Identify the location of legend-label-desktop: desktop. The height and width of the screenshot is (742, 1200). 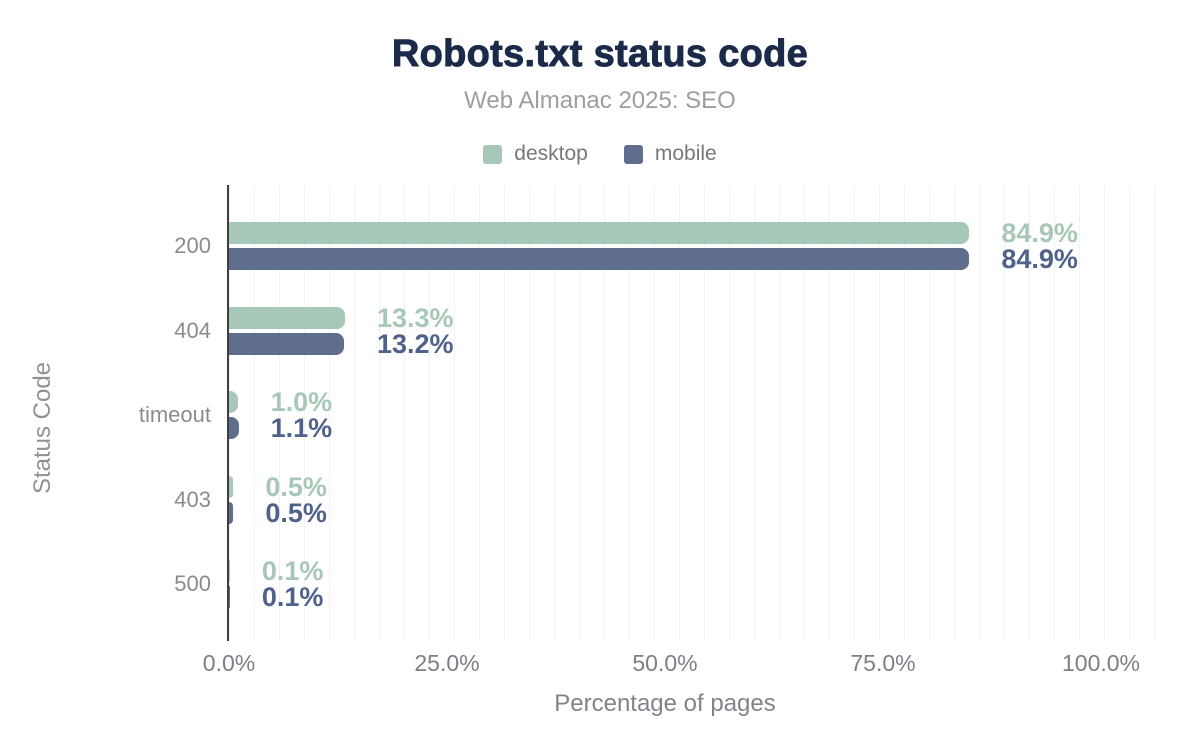
(551, 153).